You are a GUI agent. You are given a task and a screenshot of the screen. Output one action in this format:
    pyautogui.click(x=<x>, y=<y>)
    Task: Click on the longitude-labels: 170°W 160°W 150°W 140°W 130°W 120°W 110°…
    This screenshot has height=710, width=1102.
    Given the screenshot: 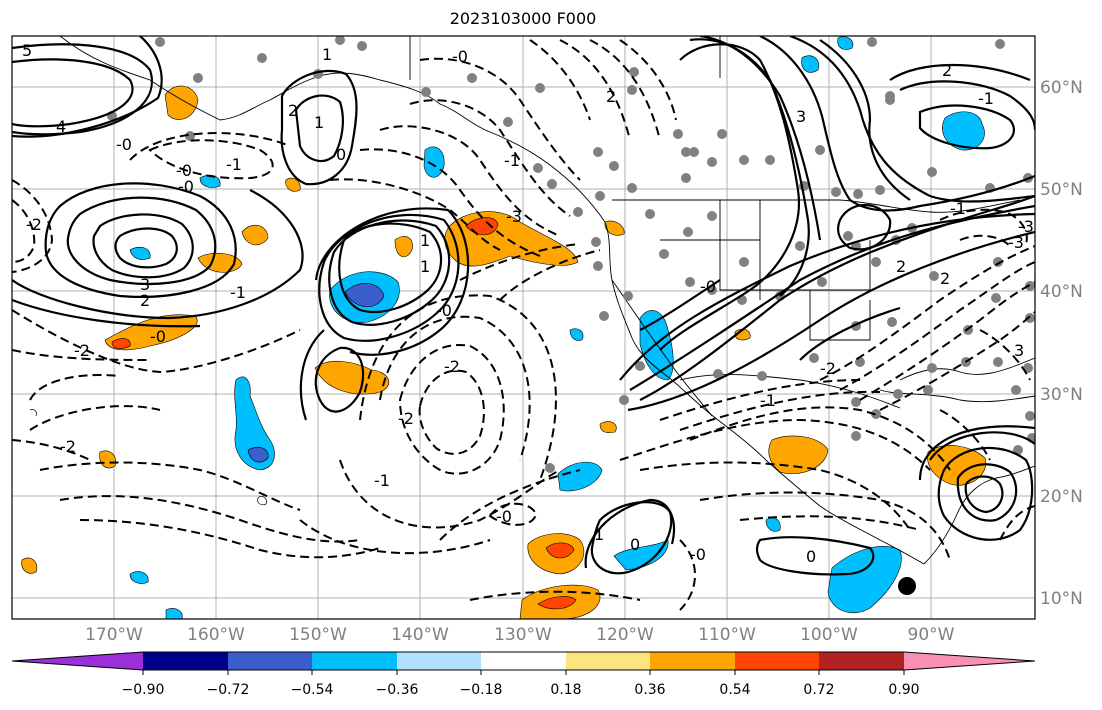 What is the action you would take?
    pyautogui.click(x=520, y=635)
    